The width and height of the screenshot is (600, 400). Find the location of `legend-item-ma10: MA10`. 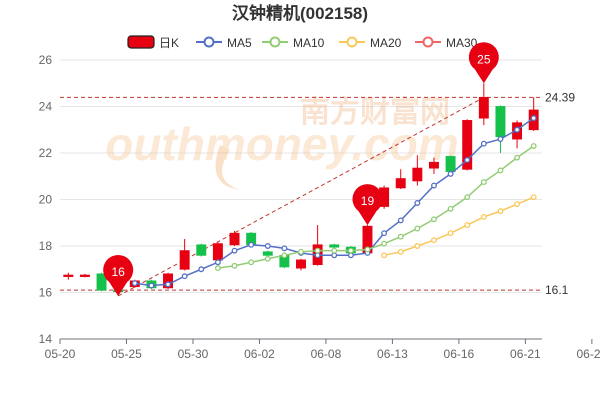

legend-item-ma10: MA10 is located at coordinates (293, 43).